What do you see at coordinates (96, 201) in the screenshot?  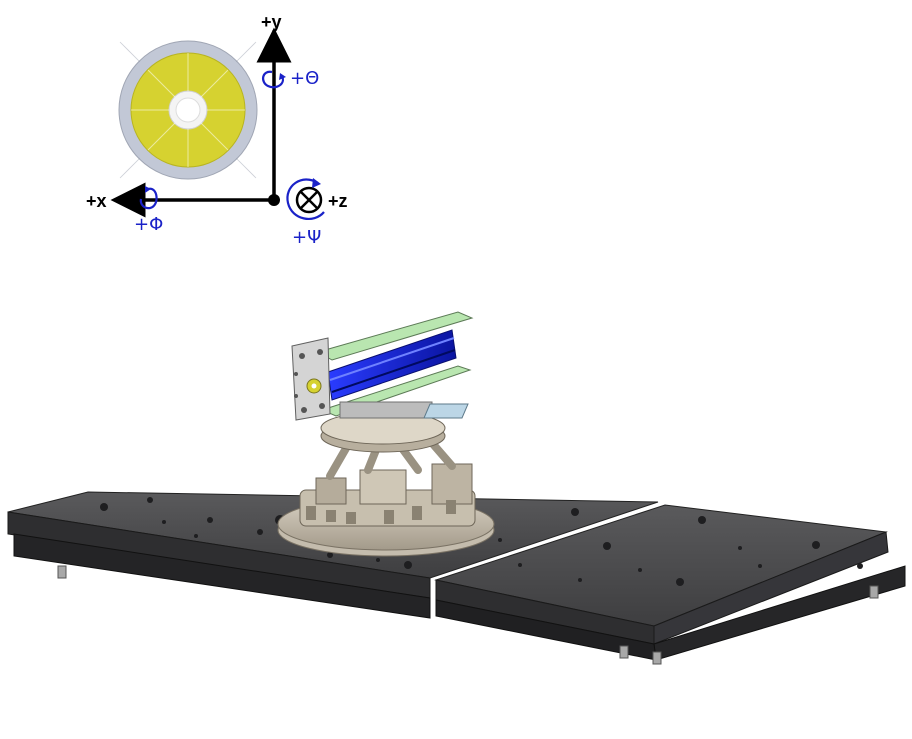 I see `x-axis-label: +x` at bounding box center [96, 201].